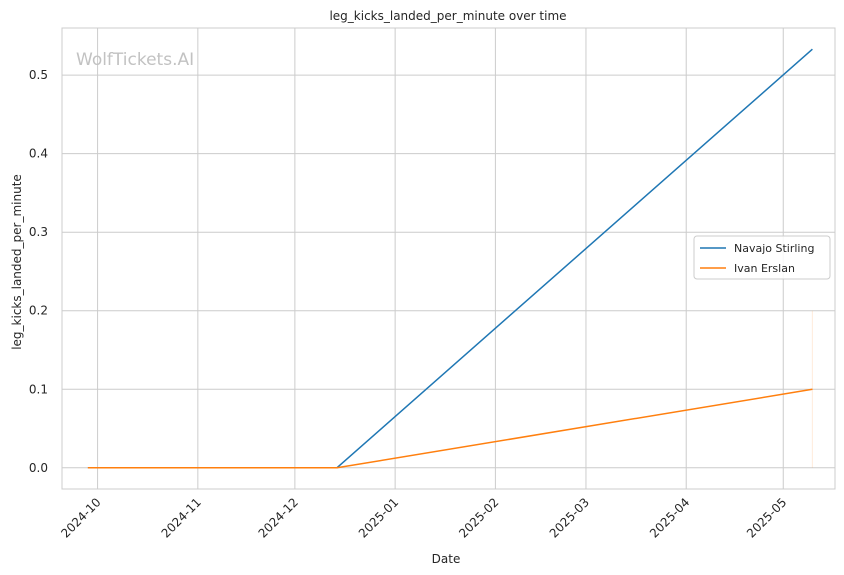 This screenshot has width=844, height=575. What do you see at coordinates (38, 232) in the screenshot?
I see `y-tick-label: 0.3` at bounding box center [38, 232].